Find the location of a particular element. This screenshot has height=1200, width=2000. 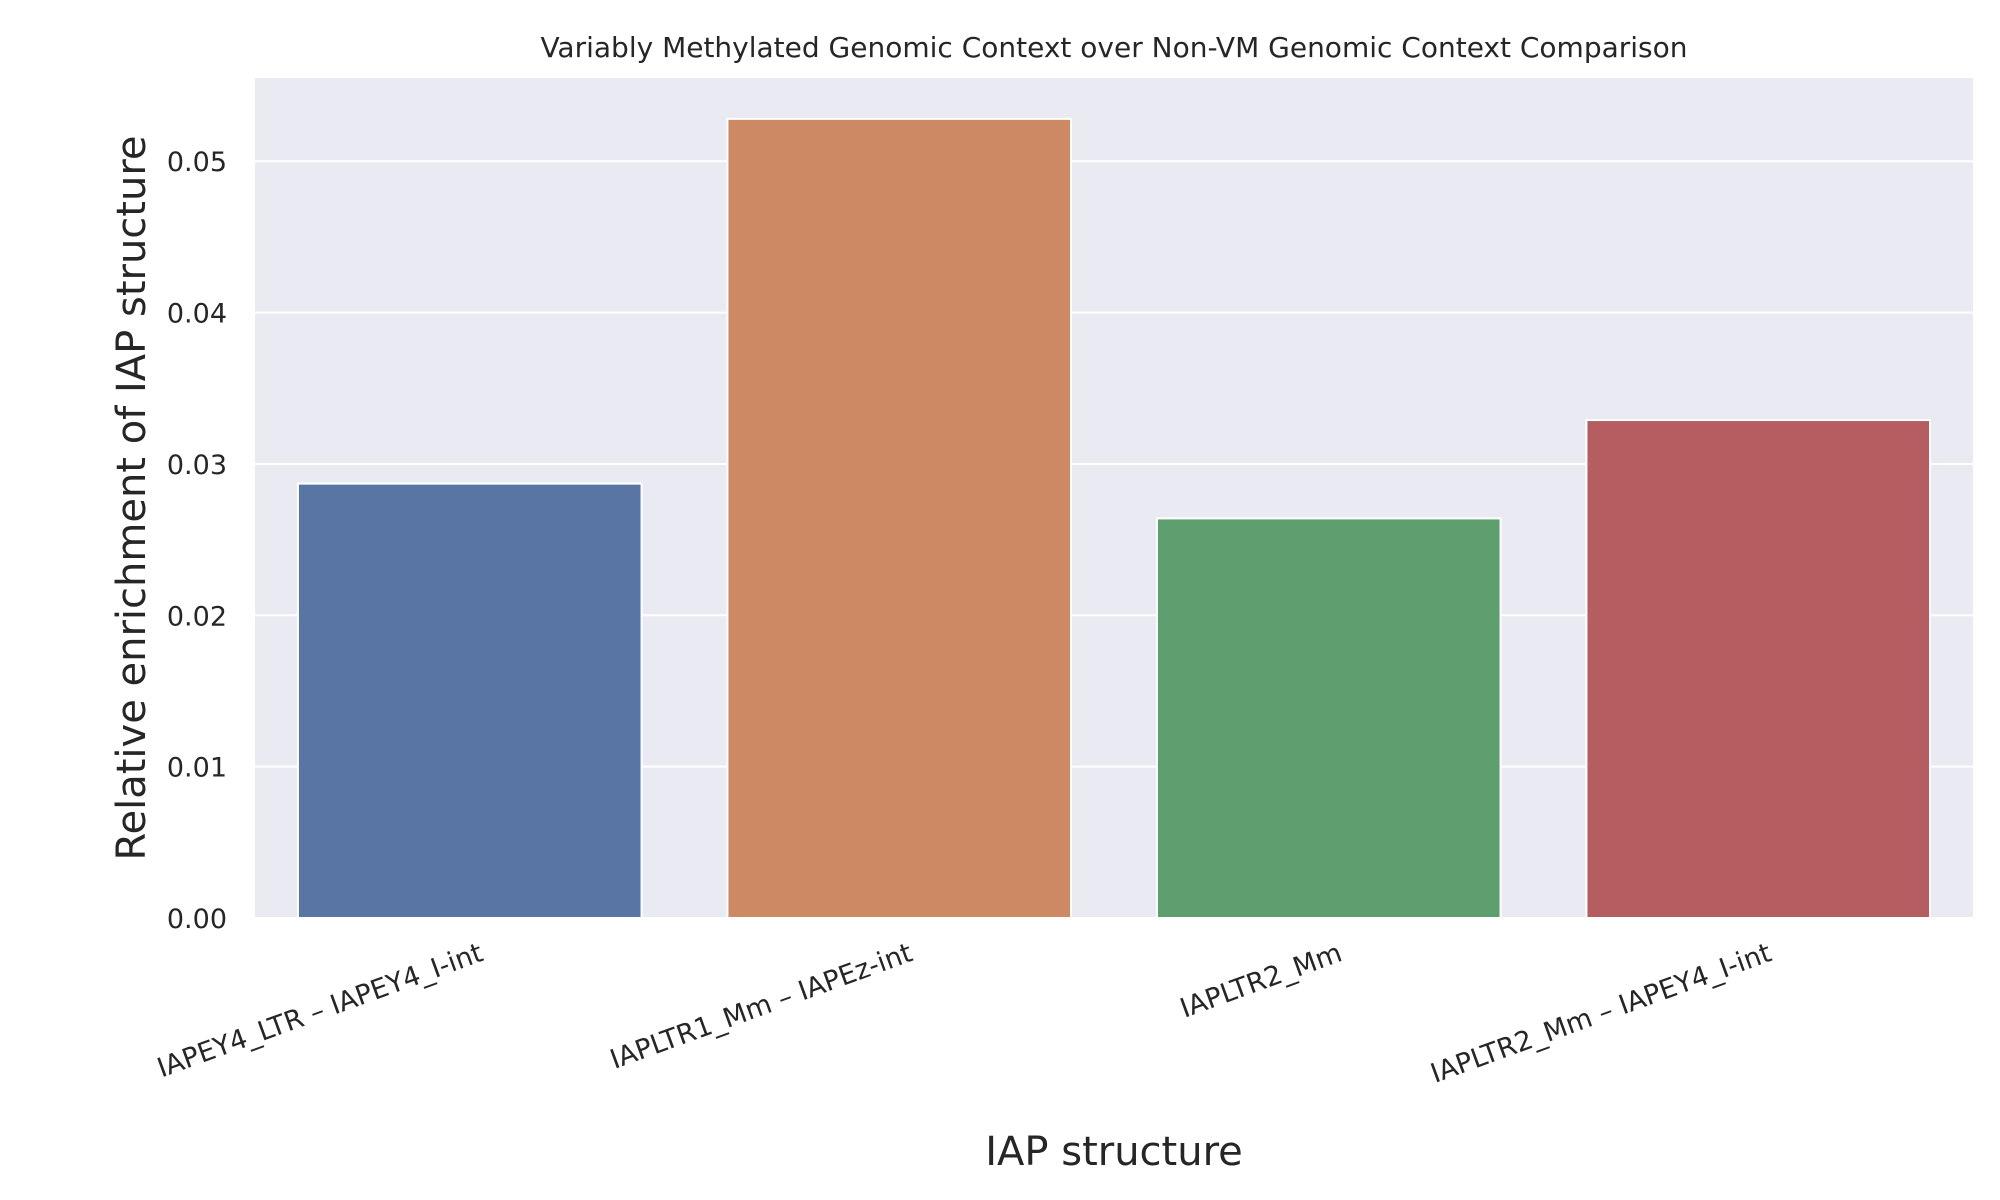

x-tick-label: IAPEY4_LTR – IAPEY4_I-int is located at coordinates (320, 1010).